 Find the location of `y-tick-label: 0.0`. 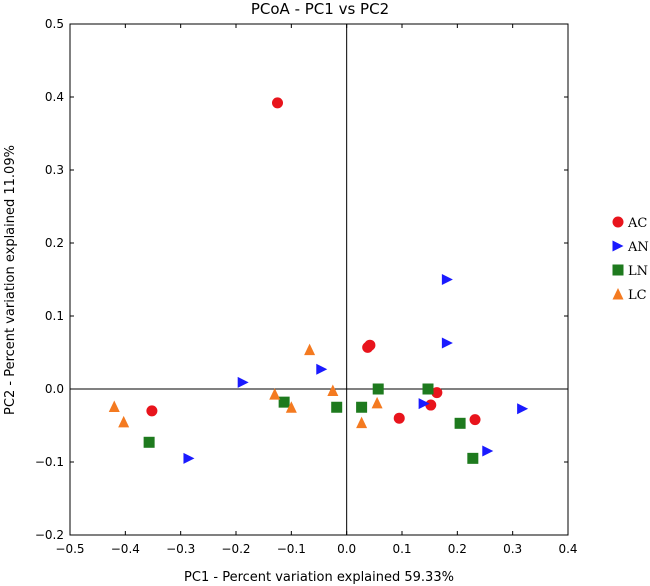

y-tick-label: 0.0 is located at coordinates (54, 389).